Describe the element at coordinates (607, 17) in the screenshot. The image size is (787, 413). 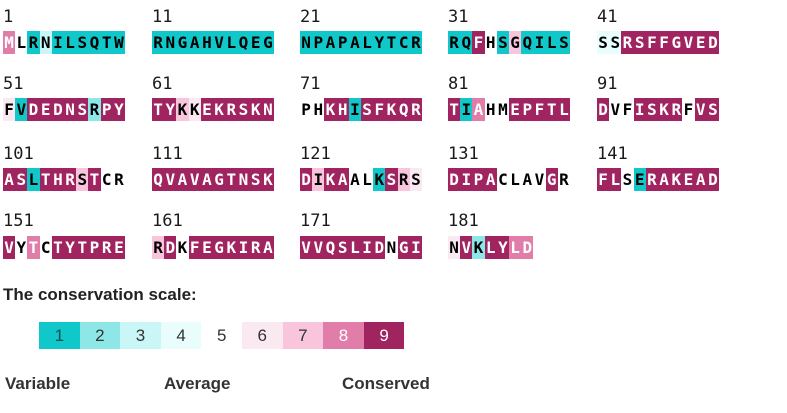
I see `position-number: 41` at that location.